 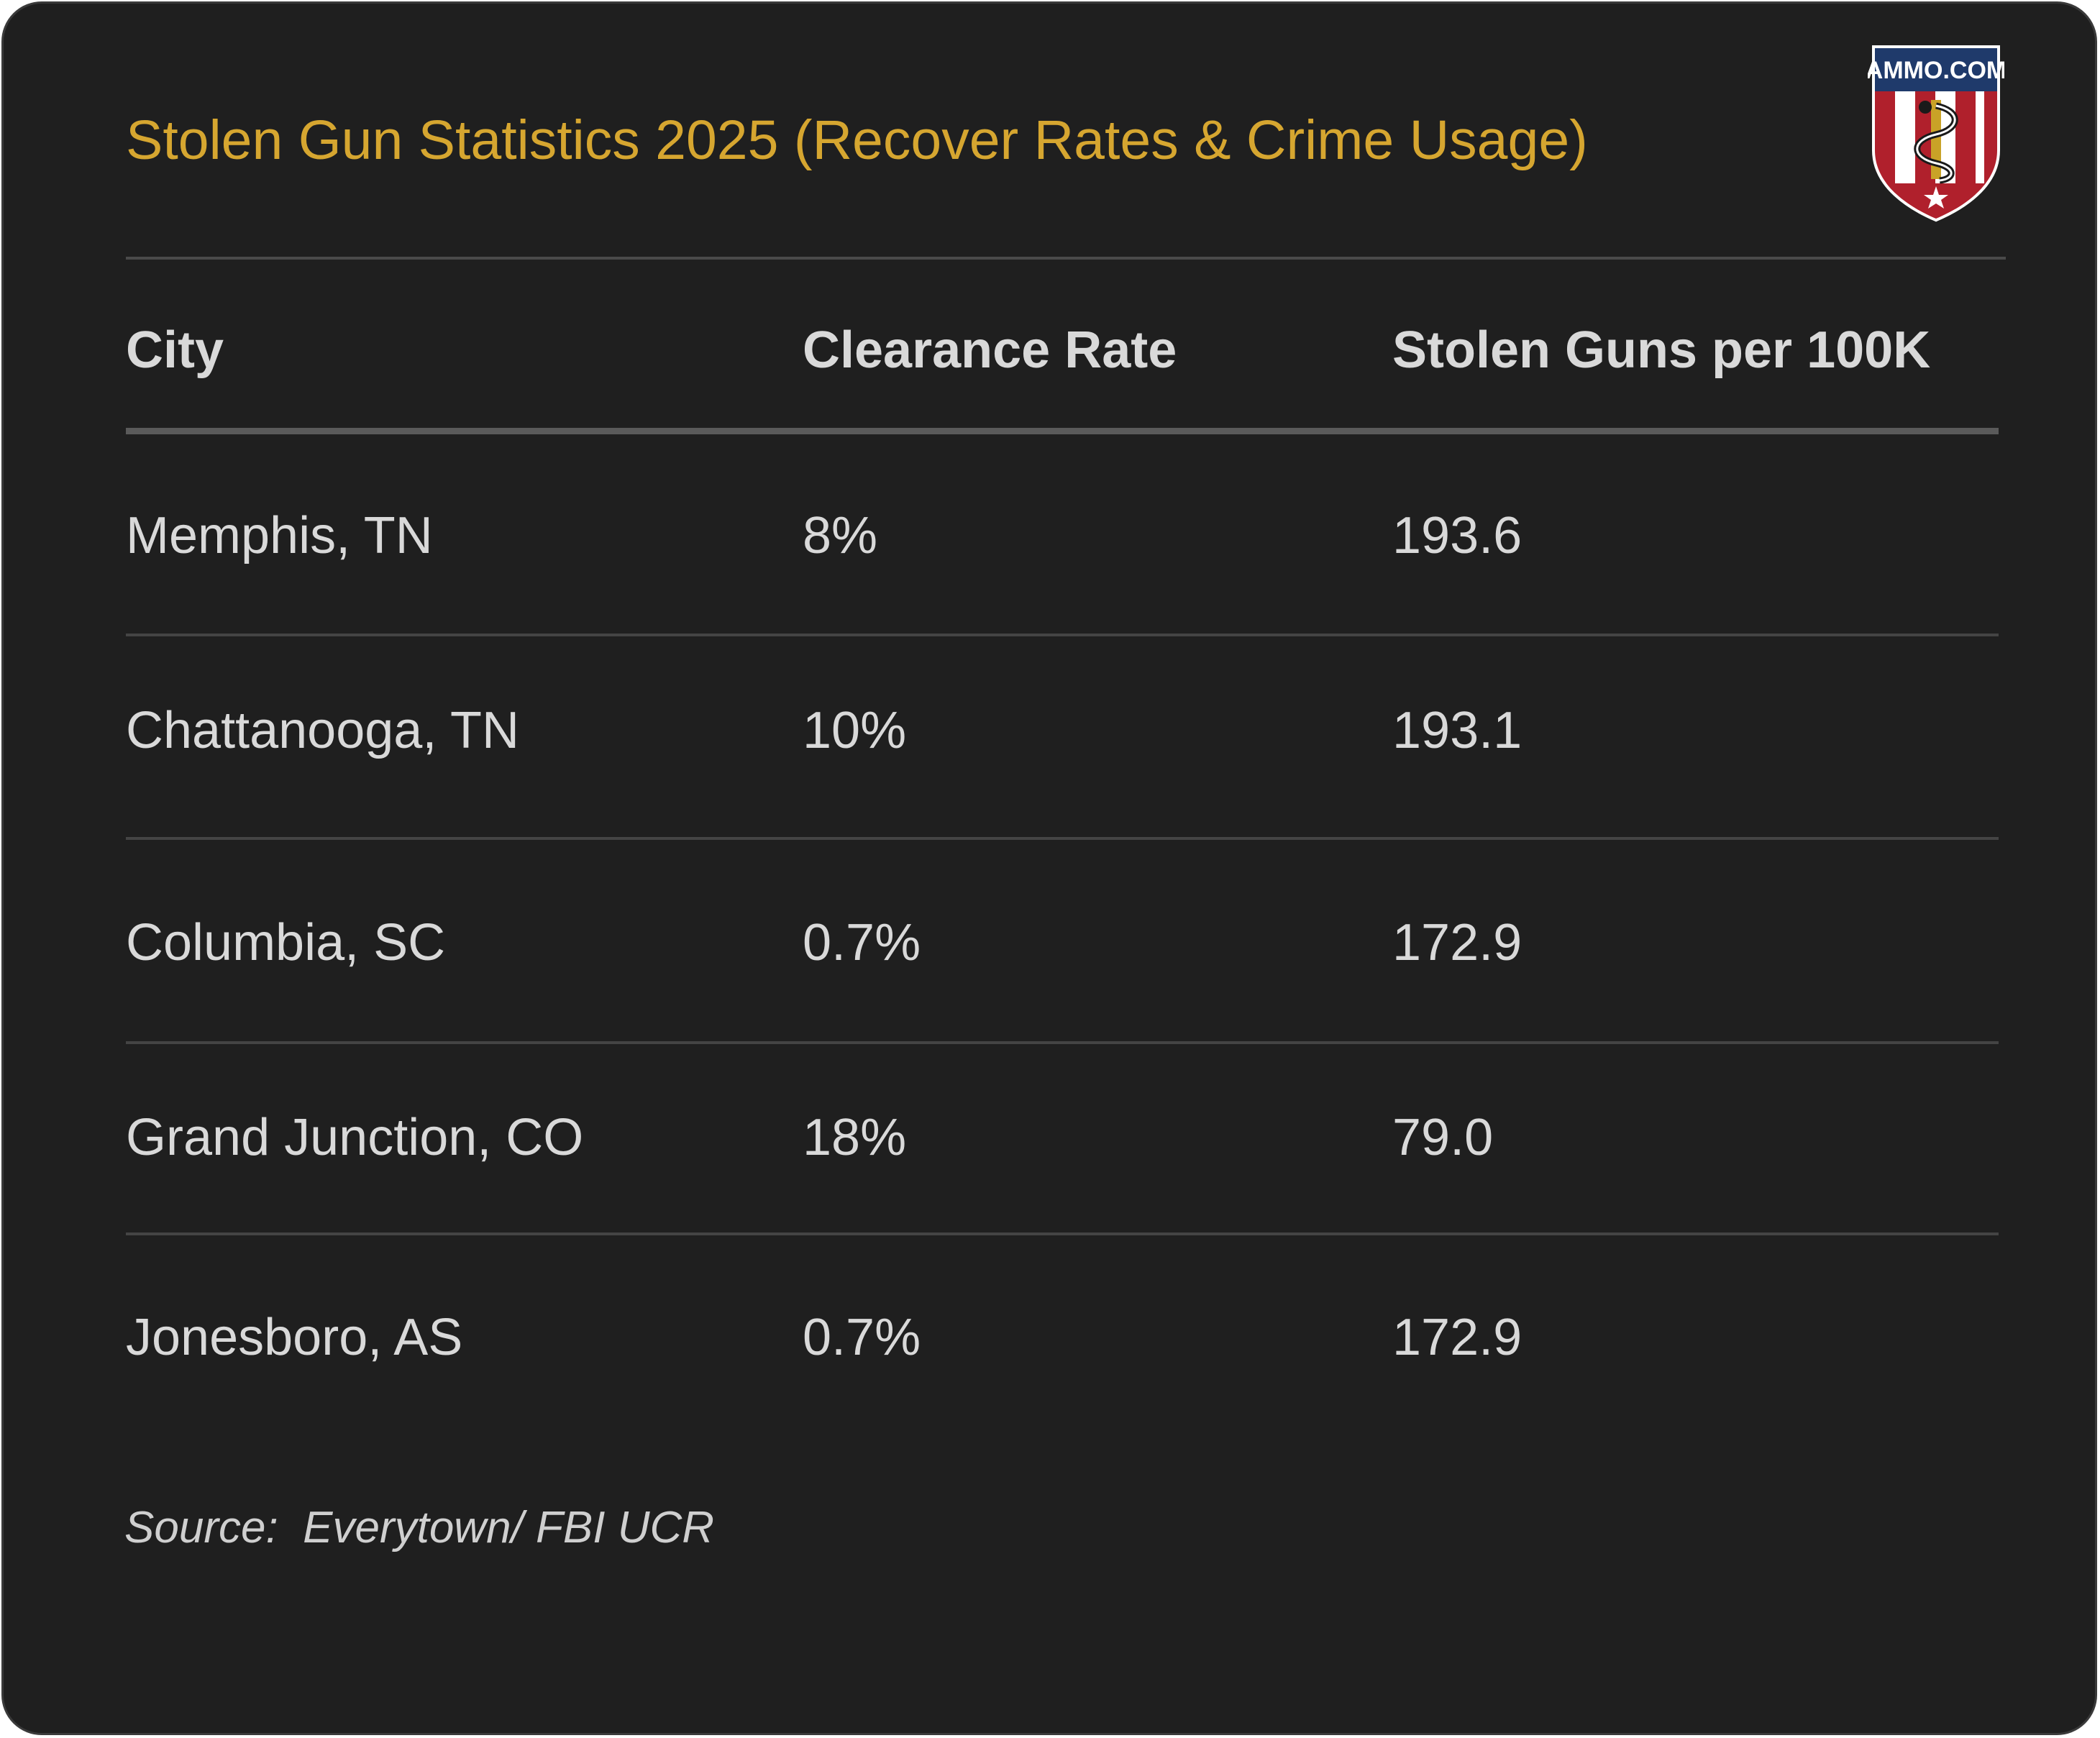 I want to click on cell-clearance-rate: 8%, so click(x=840, y=535).